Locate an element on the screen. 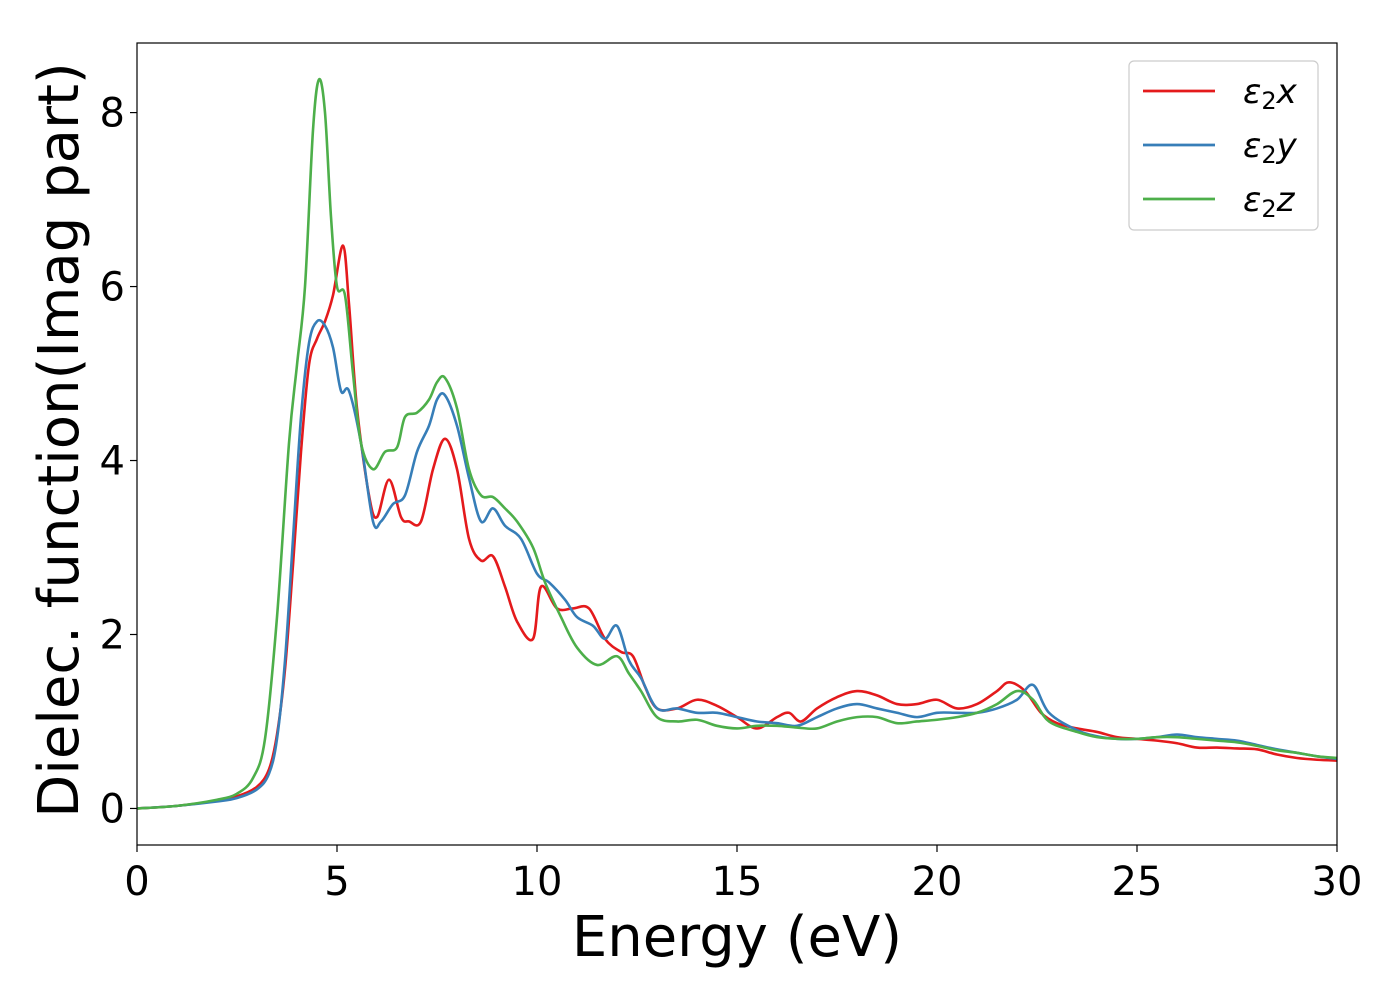 The width and height of the screenshot is (1400, 1000). x-tick-label: 20 is located at coordinates (937, 882).